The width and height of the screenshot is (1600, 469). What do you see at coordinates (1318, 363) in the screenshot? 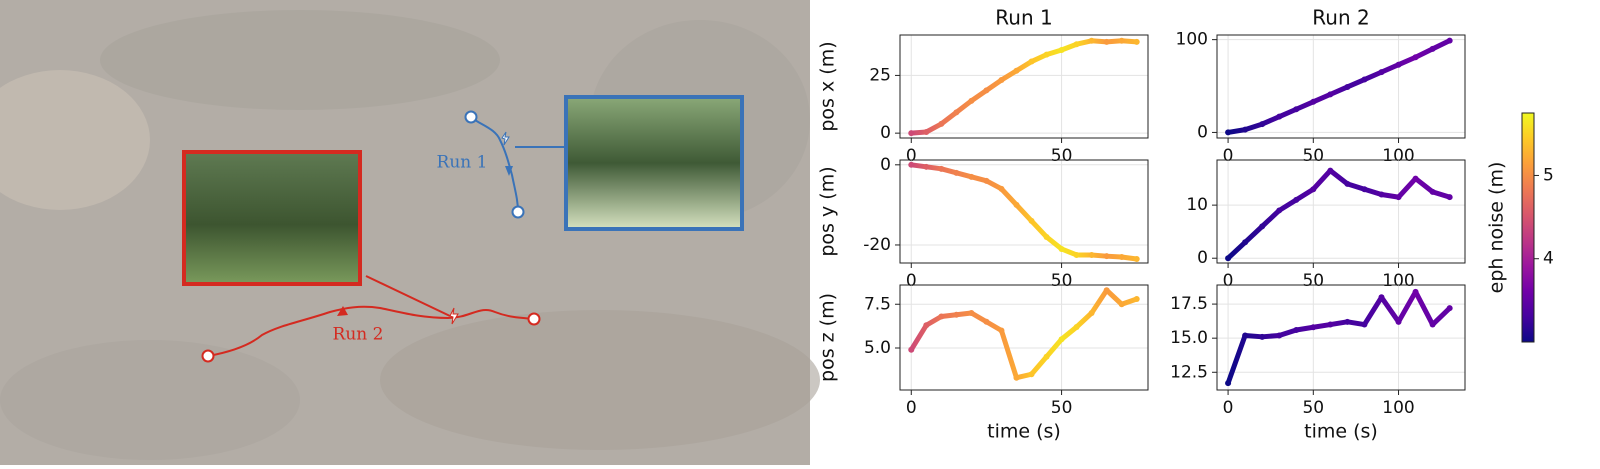
I see `subplot: 0 50 100 12.5 15.0 17.5 time (s)` at bounding box center [1318, 363].